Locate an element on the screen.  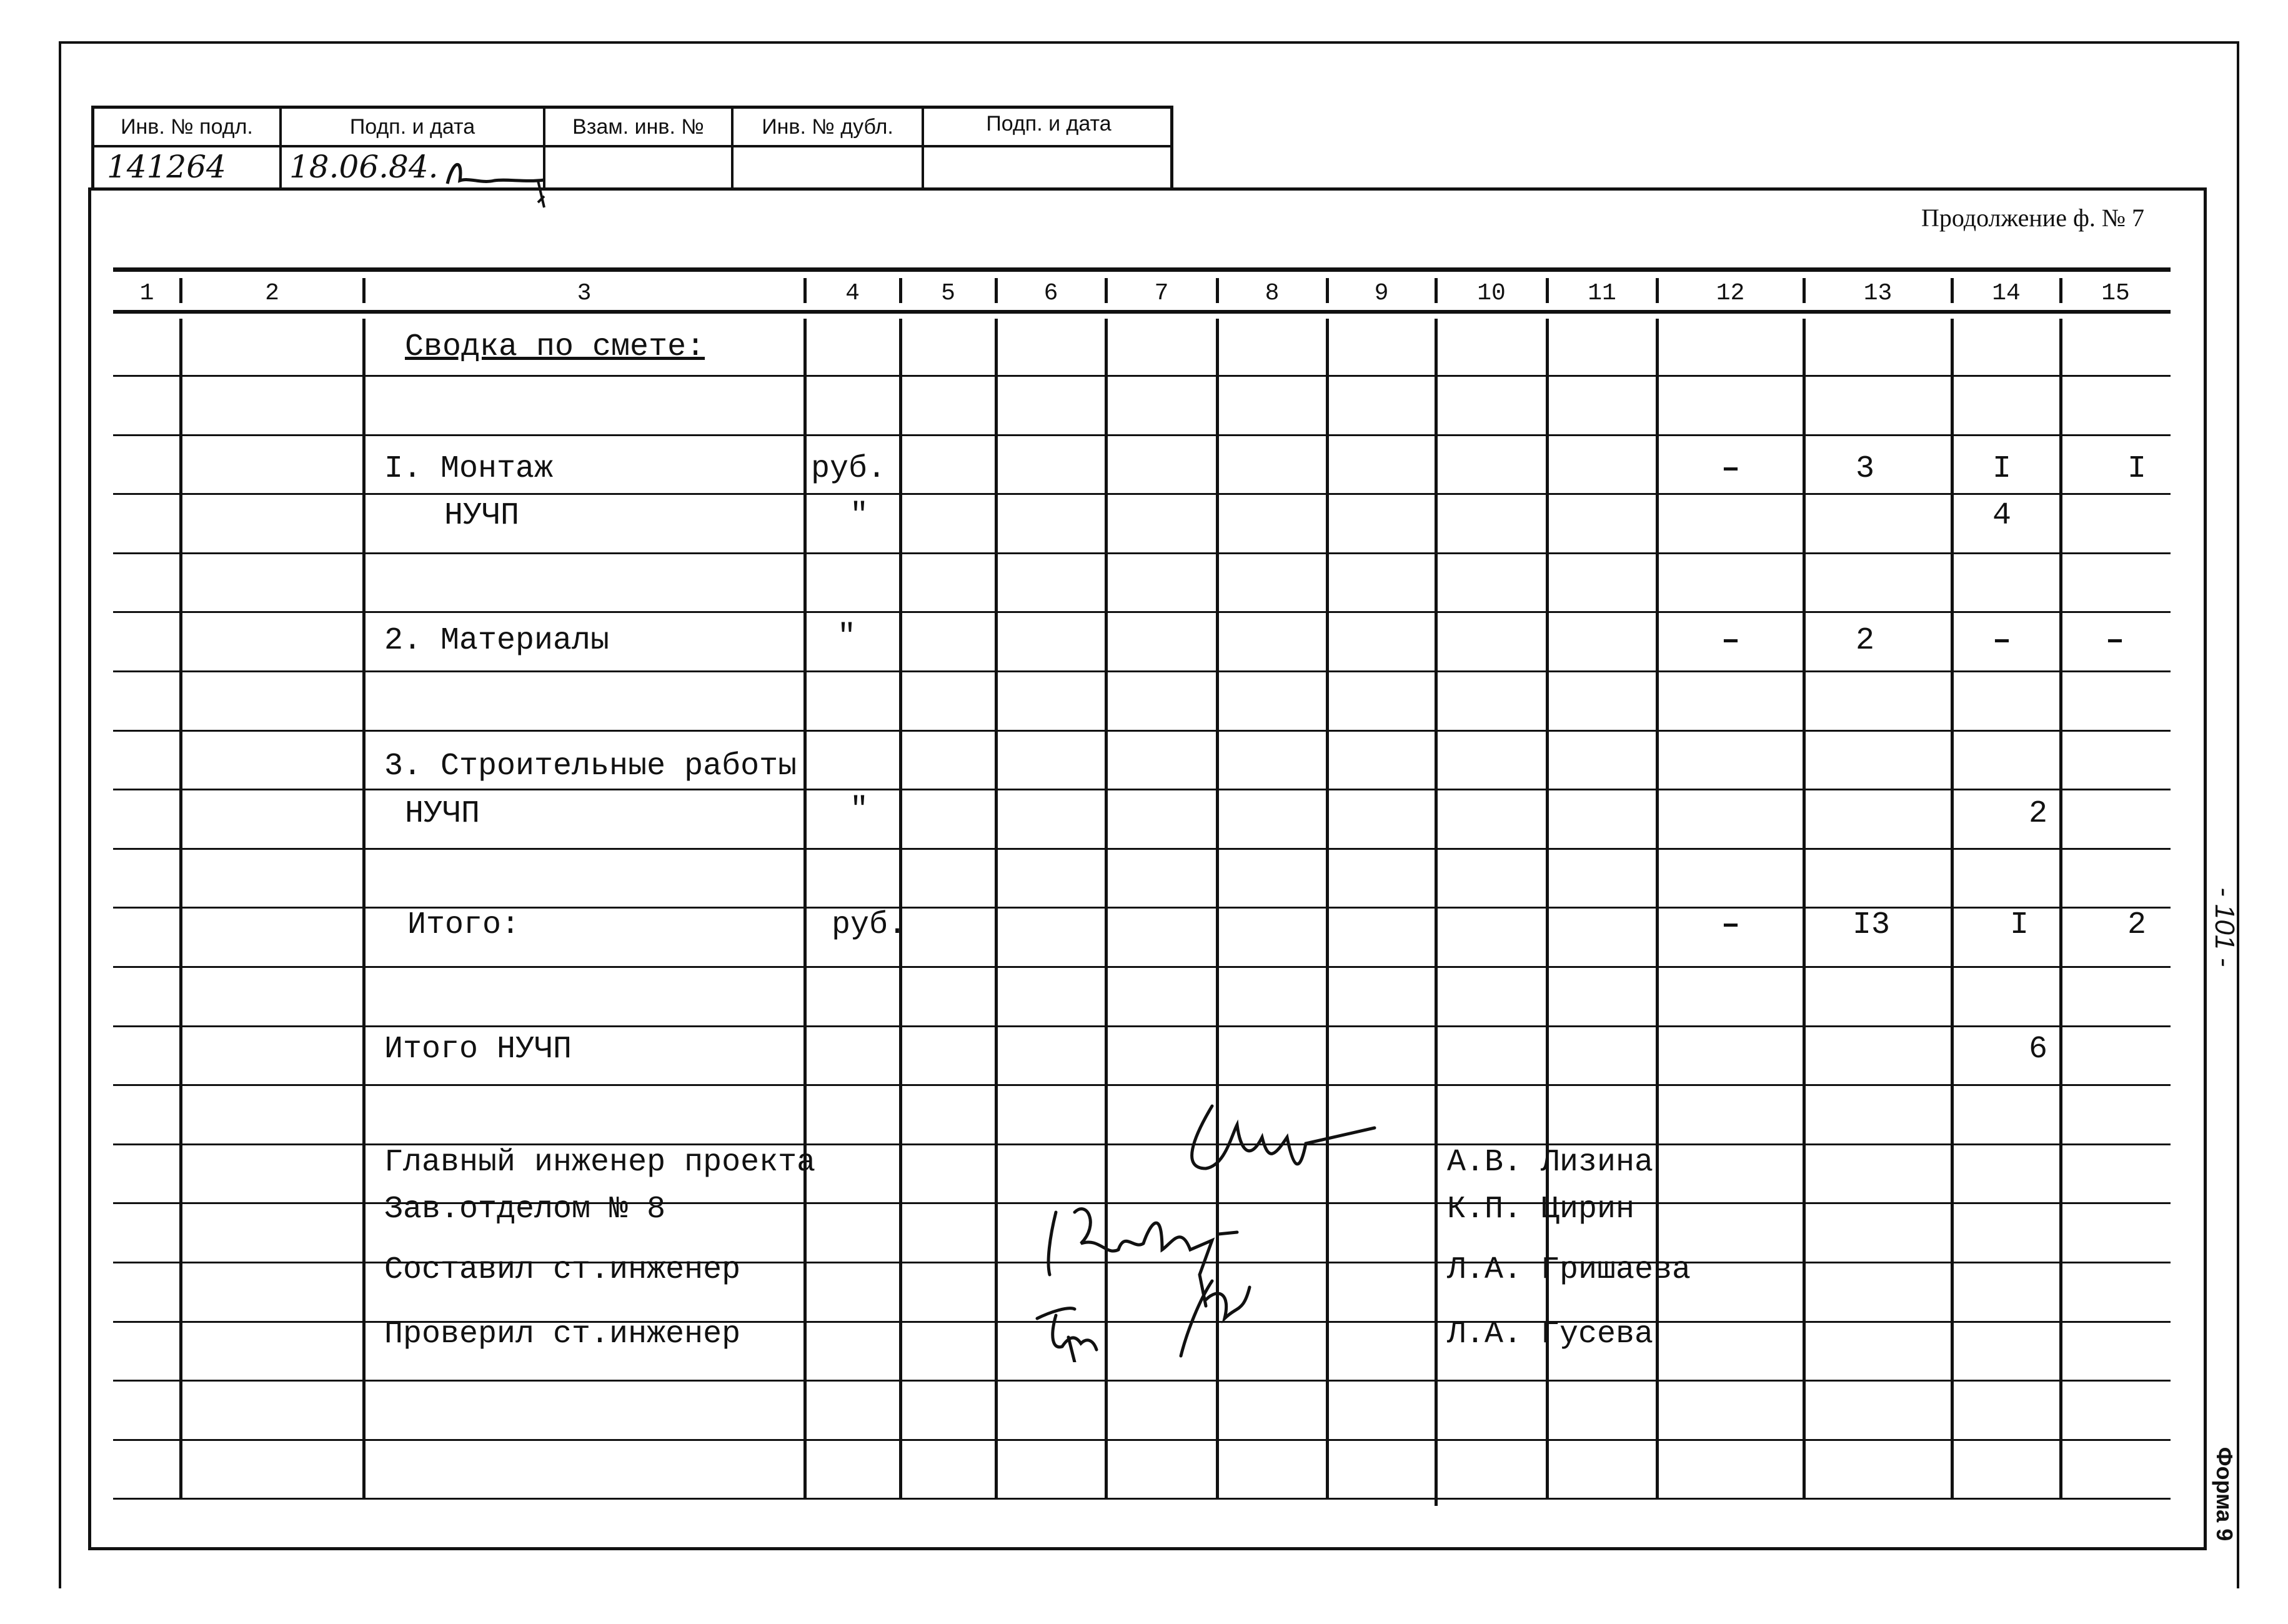
column-number: 13 is located at coordinates (1878, 293).